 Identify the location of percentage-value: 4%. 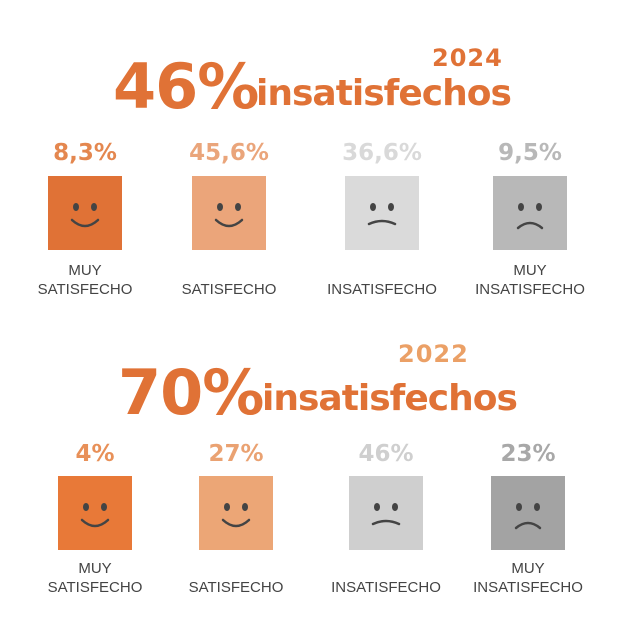
(95, 454).